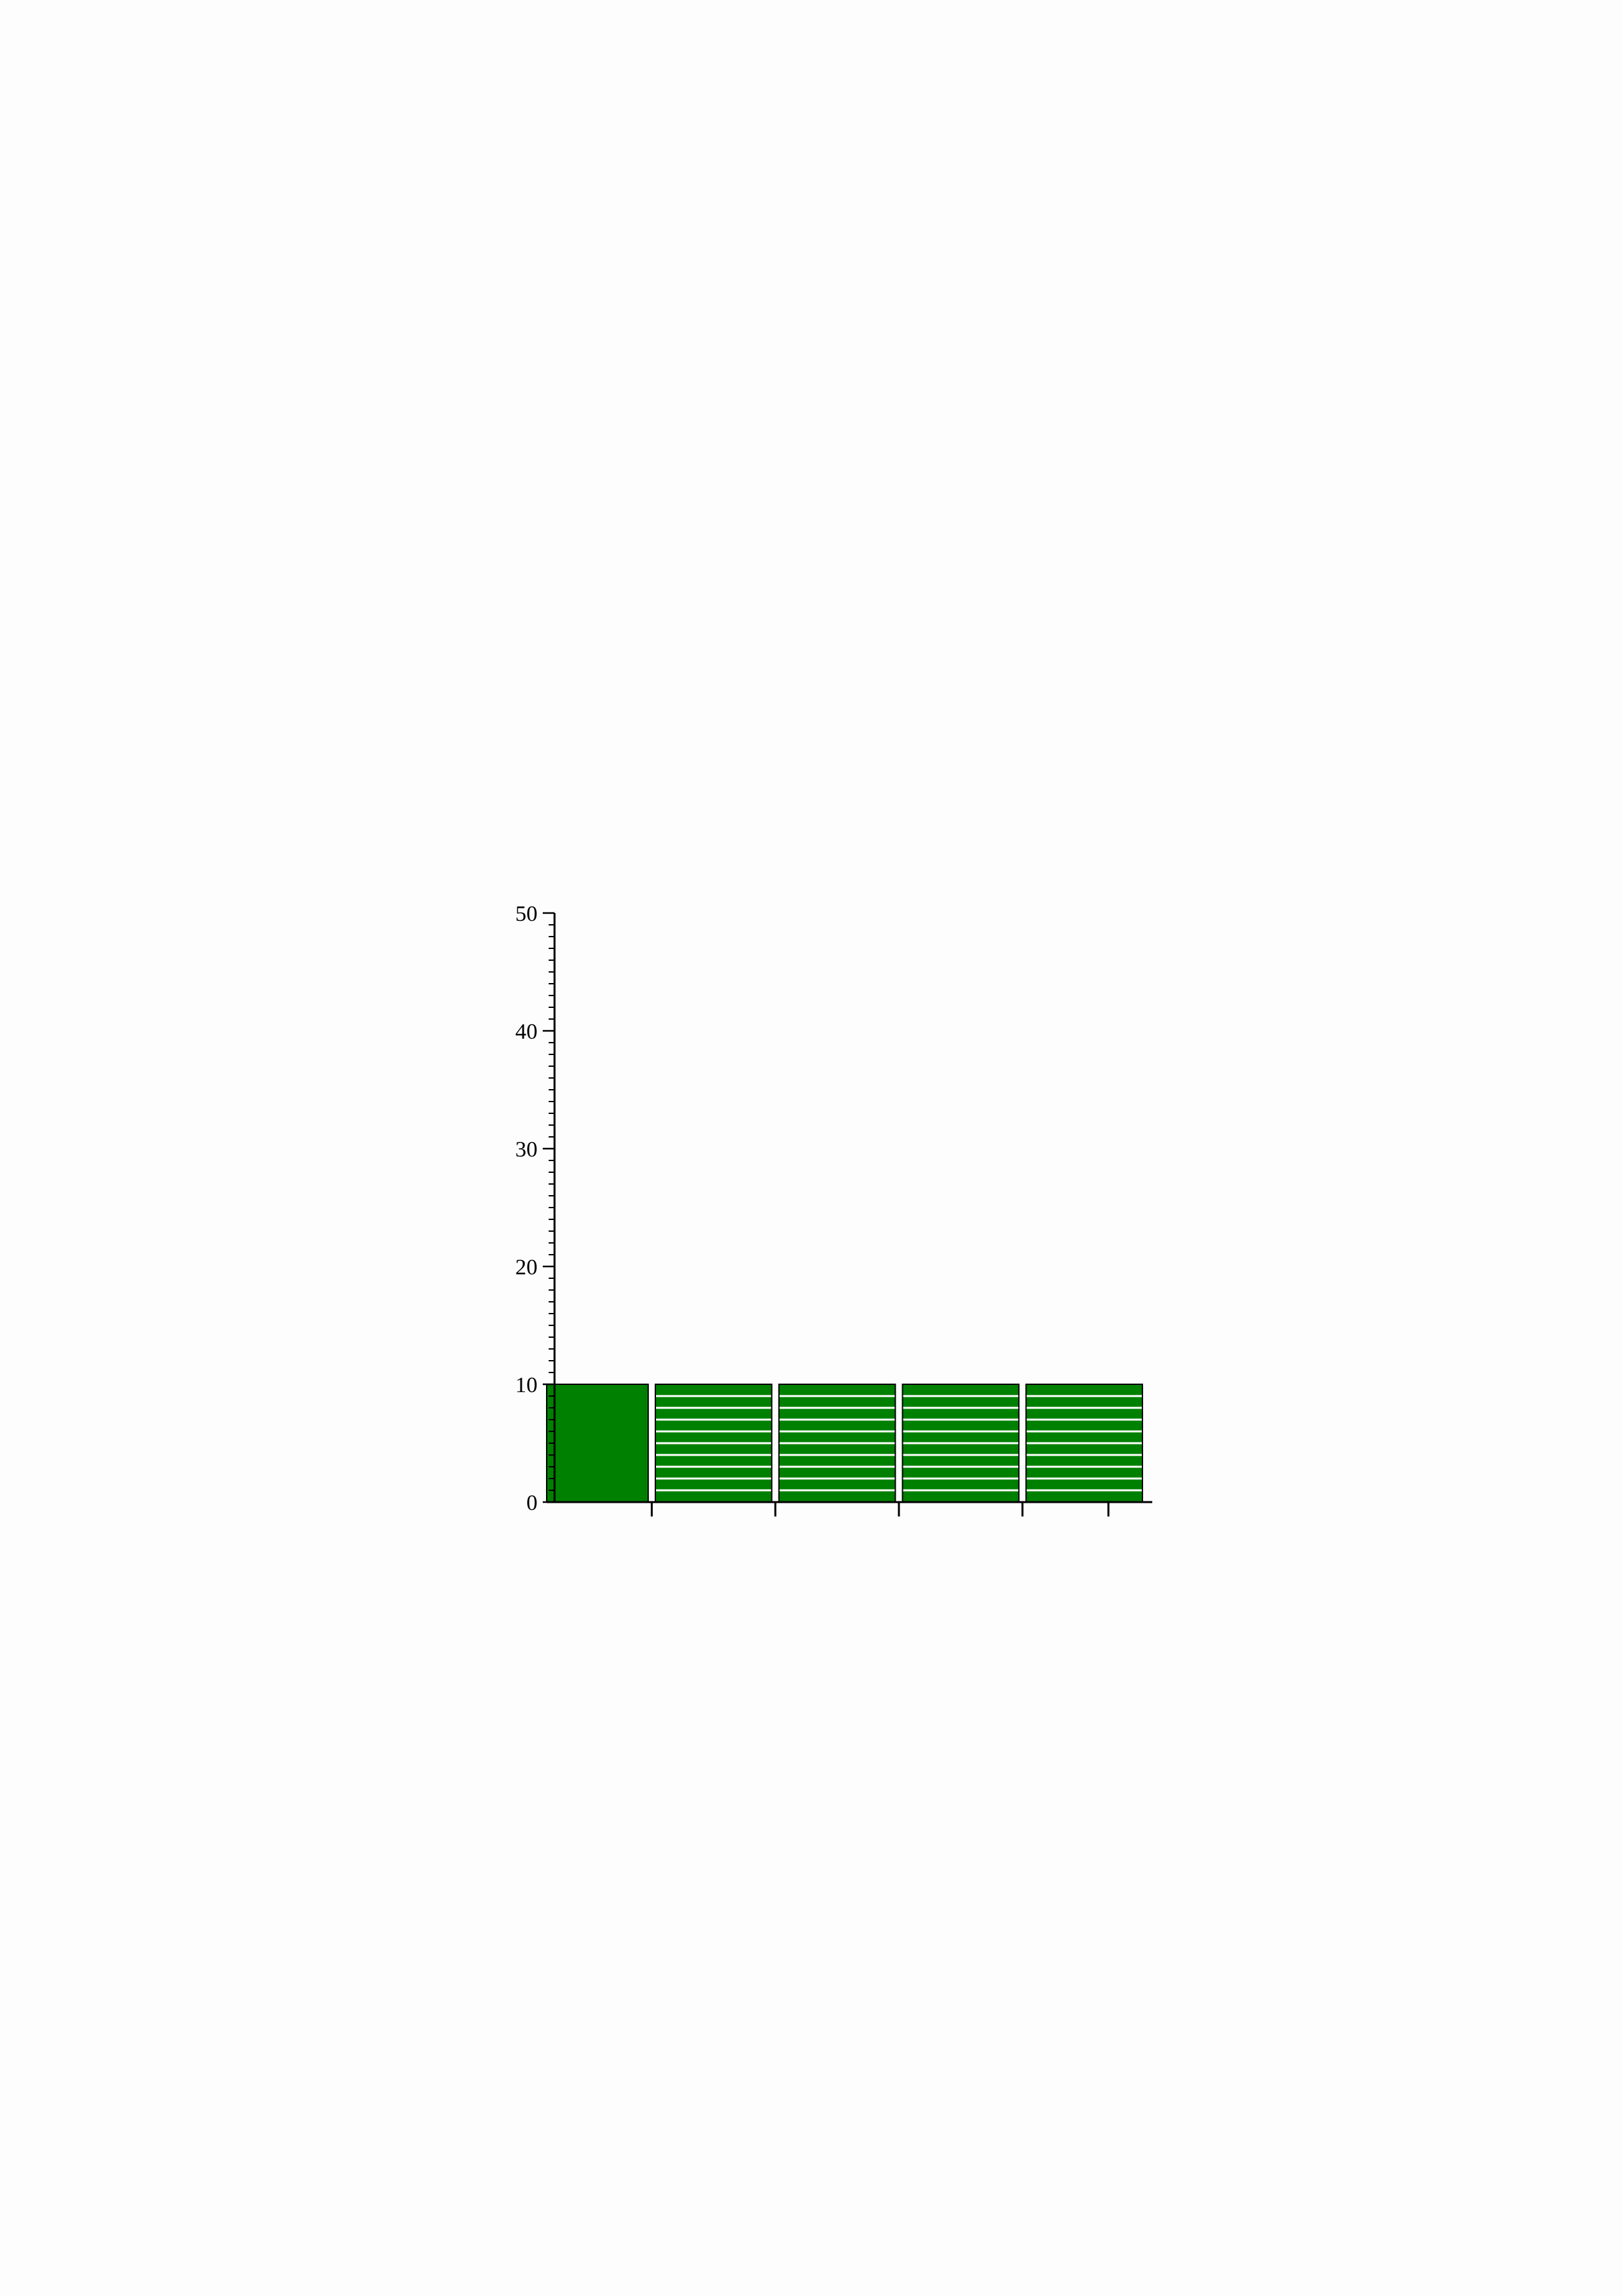 Image resolution: width=1623 pixels, height=2296 pixels. What do you see at coordinates (532, 1503) in the screenshot?
I see `y-tick-label: 0` at bounding box center [532, 1503].